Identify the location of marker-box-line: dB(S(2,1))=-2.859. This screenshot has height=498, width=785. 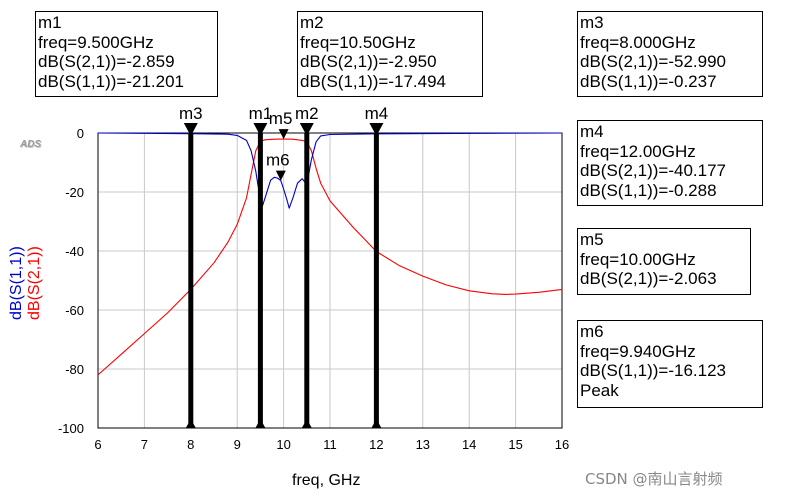
(106, 61).